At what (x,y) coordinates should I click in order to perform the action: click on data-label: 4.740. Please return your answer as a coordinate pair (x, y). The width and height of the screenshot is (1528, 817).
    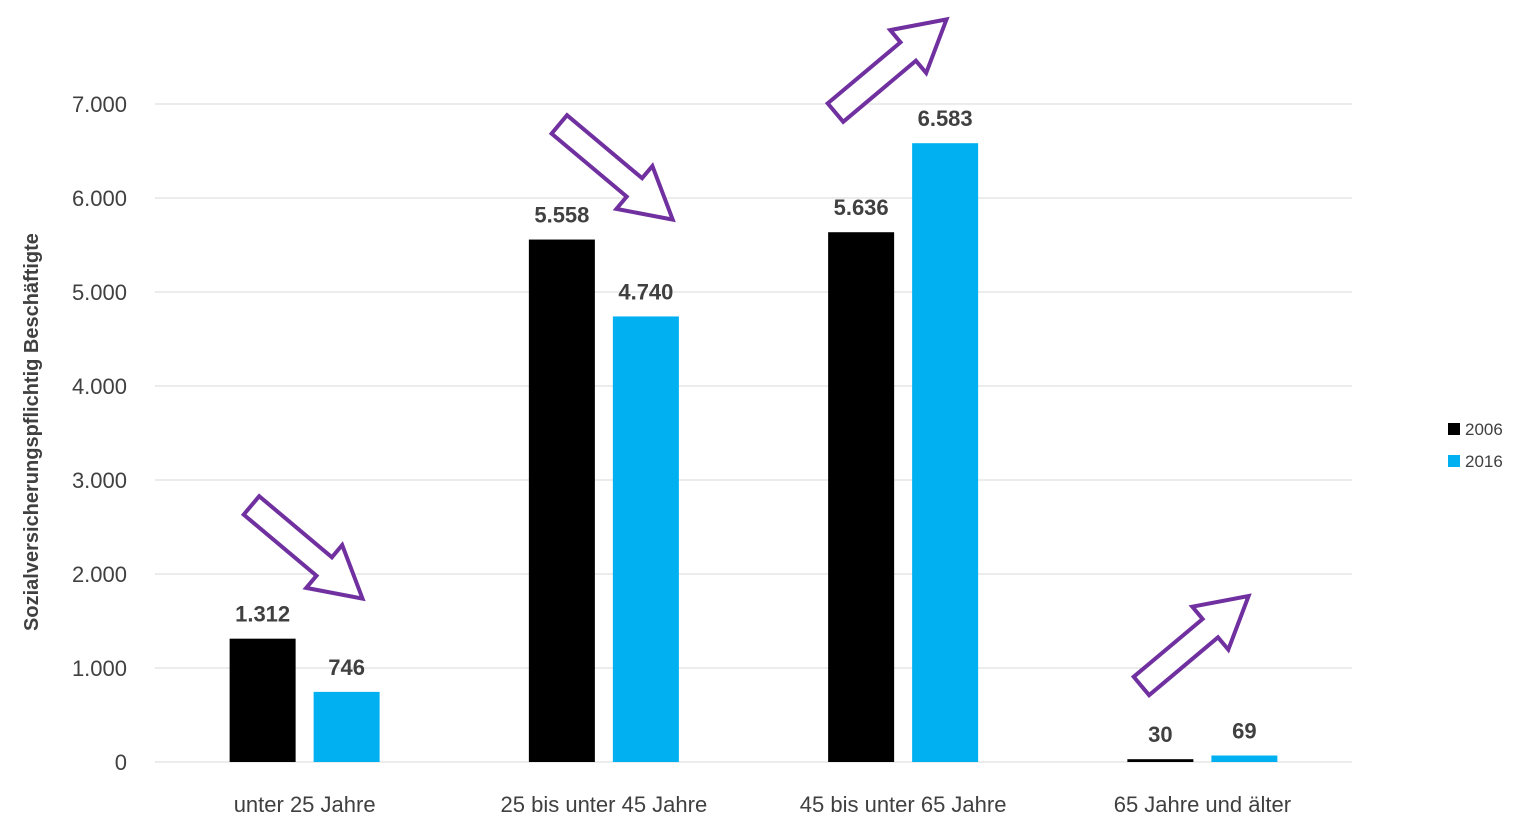
    Looking at the image, I should click on (645, 291).